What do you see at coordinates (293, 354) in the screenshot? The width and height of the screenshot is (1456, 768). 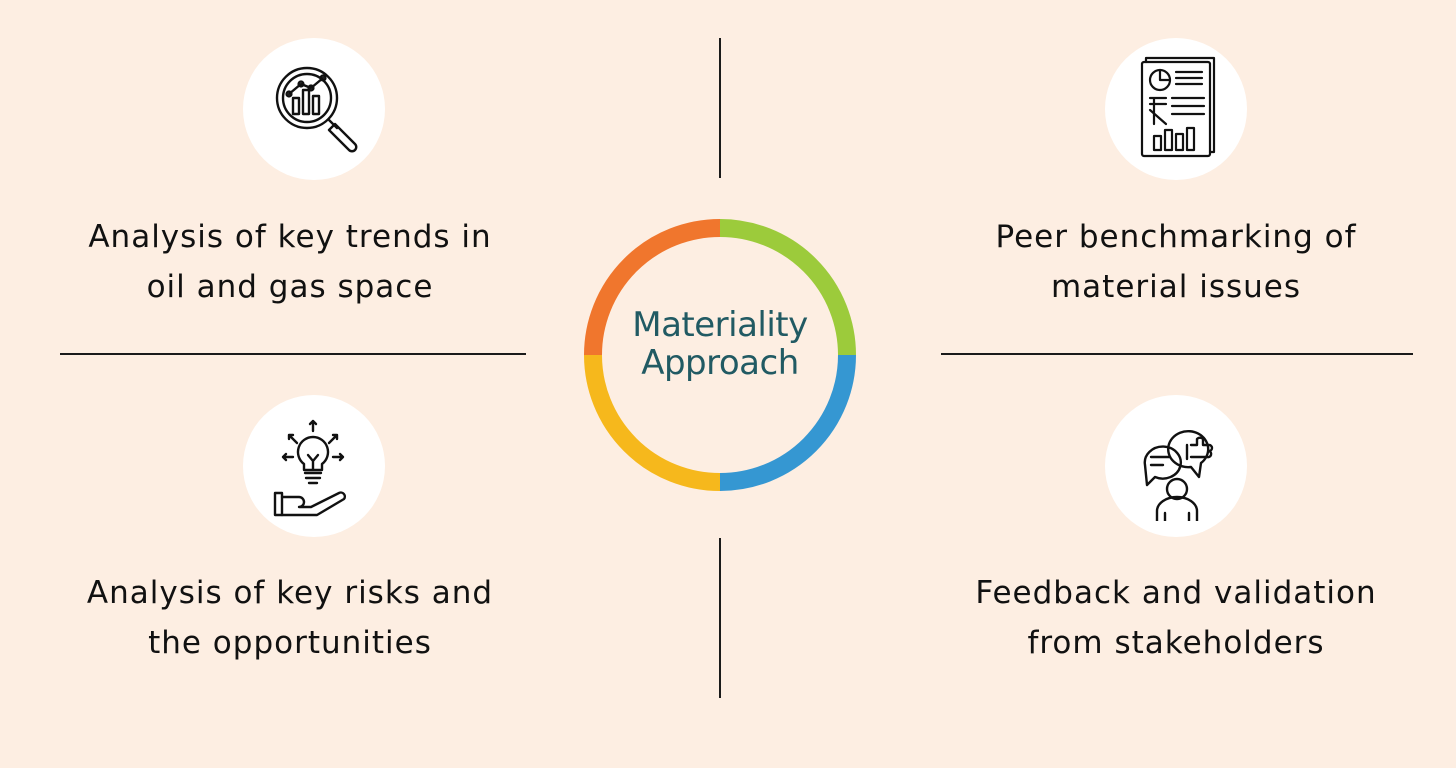 I see `divider-left` at bounding box center [293, 354].